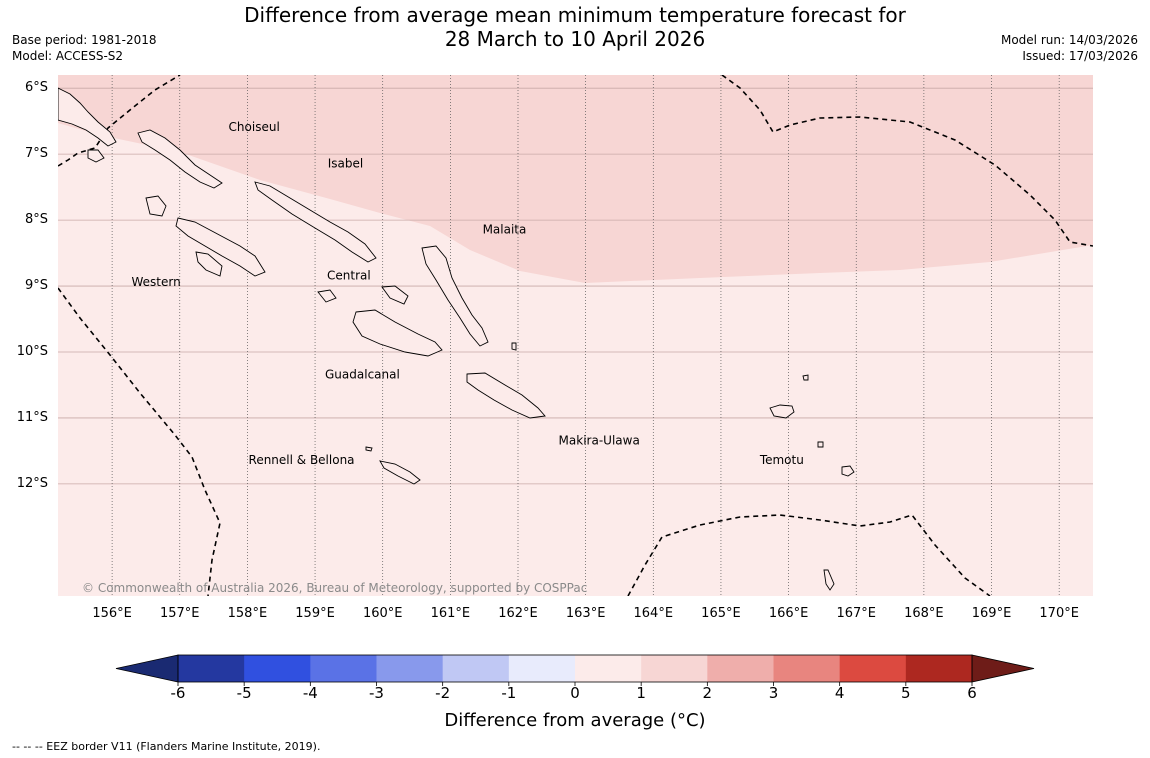 Image resolution: width=1150 pixels, height=758 pixels. What do you see at coordinates (575, 720) in the screenshot?
I see `colorbar-label: Difference from average (°C)` at bounding box center [575, 720].